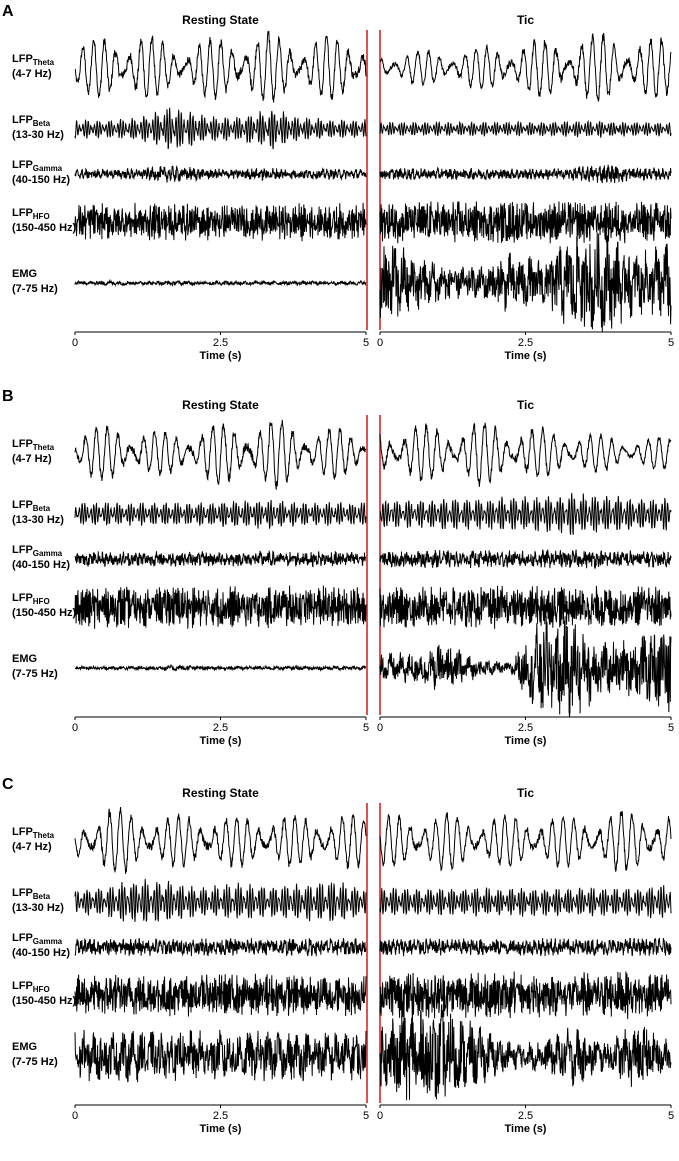  What do you see at coordinates (8, 396) in the screenshot?
I see `panel-label: B` at bounding box center [8, 396].